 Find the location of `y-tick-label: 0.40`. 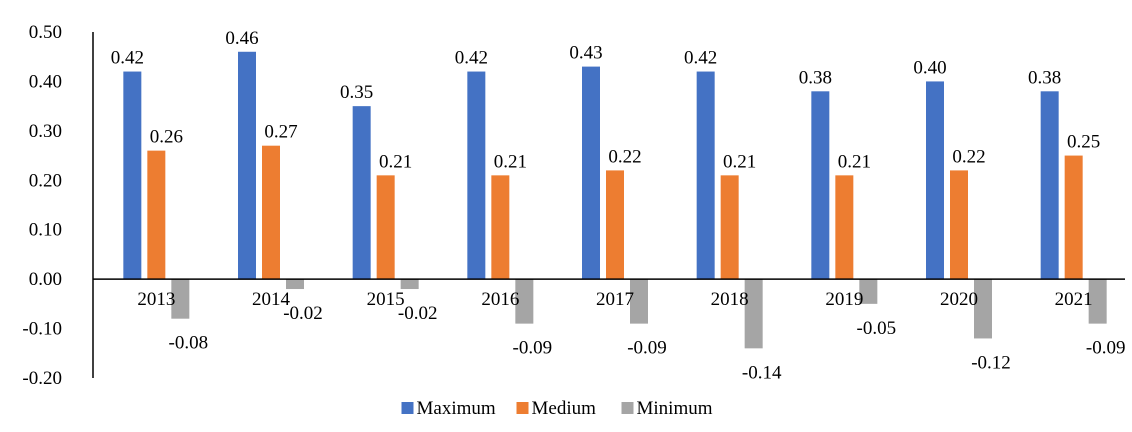

y-tick-label: 0.40 is located at coordinates (45, 81).